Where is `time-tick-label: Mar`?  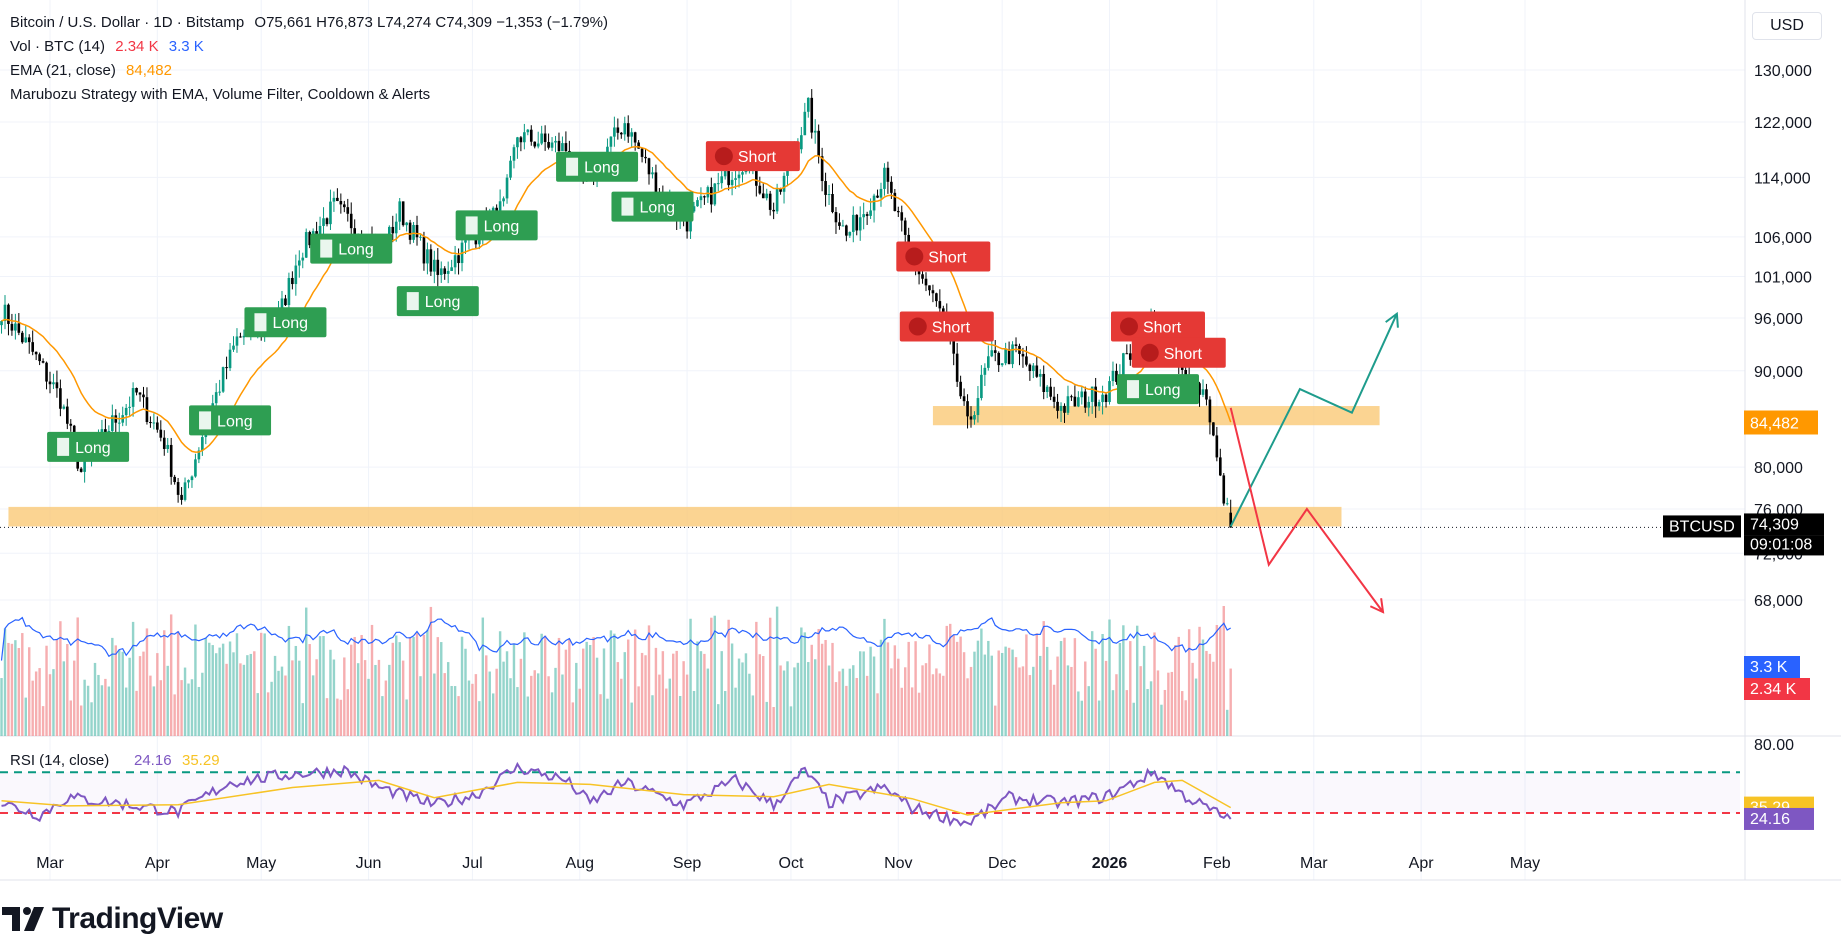 time-tick-label: Mar is located at coordinates (1314, 863).